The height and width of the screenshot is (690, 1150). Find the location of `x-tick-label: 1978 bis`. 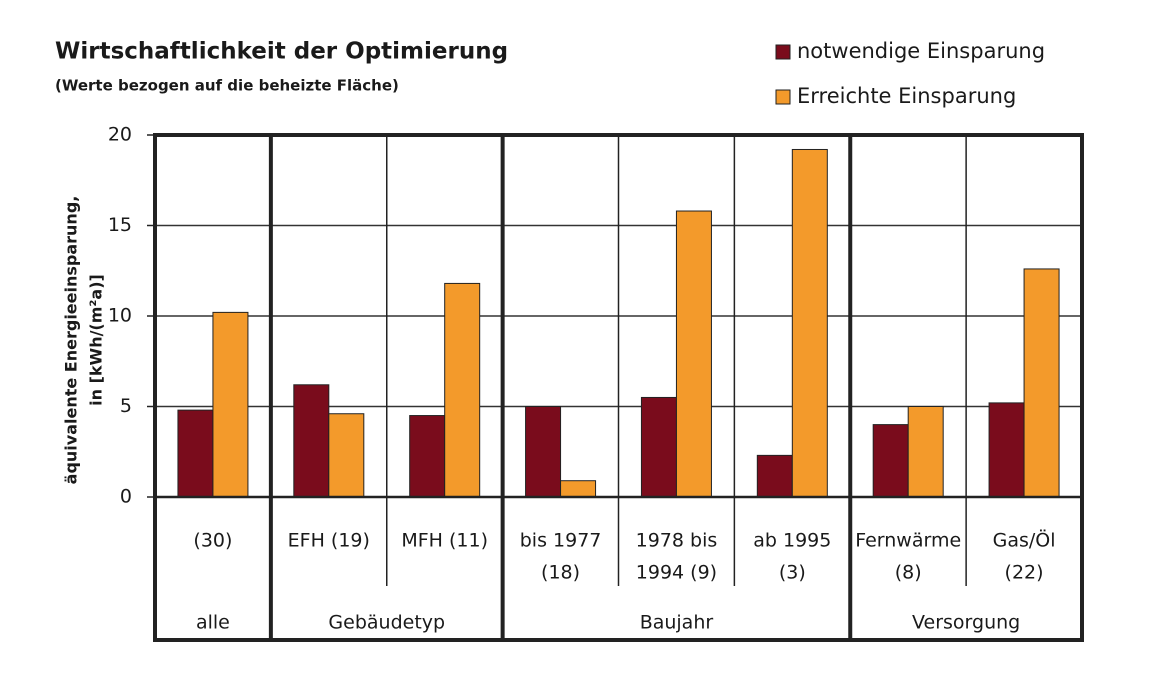

x-tick-label: 1978 bis is located at coordinates (677, 541).